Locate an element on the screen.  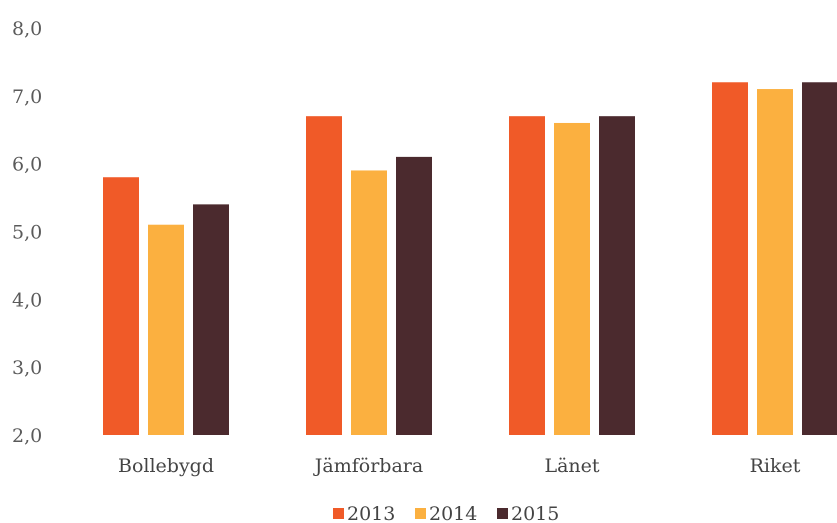
category-label: Länet is located at coordinates (571, 466).